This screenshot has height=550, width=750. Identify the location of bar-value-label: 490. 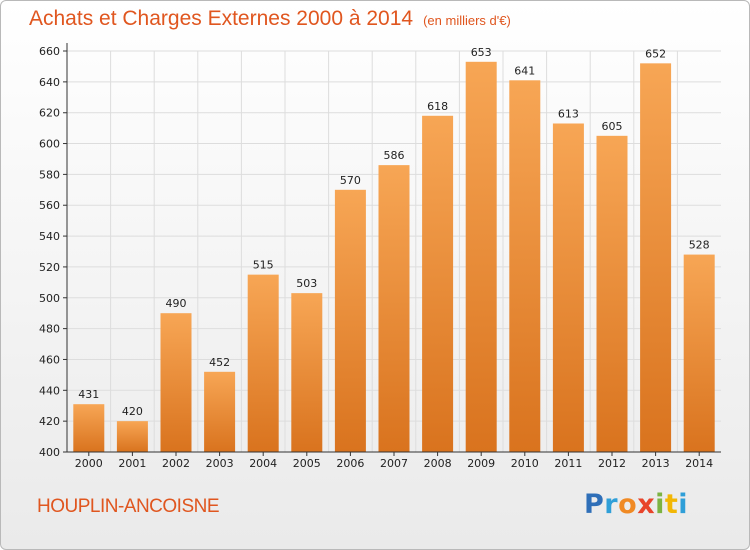
(176, 303).